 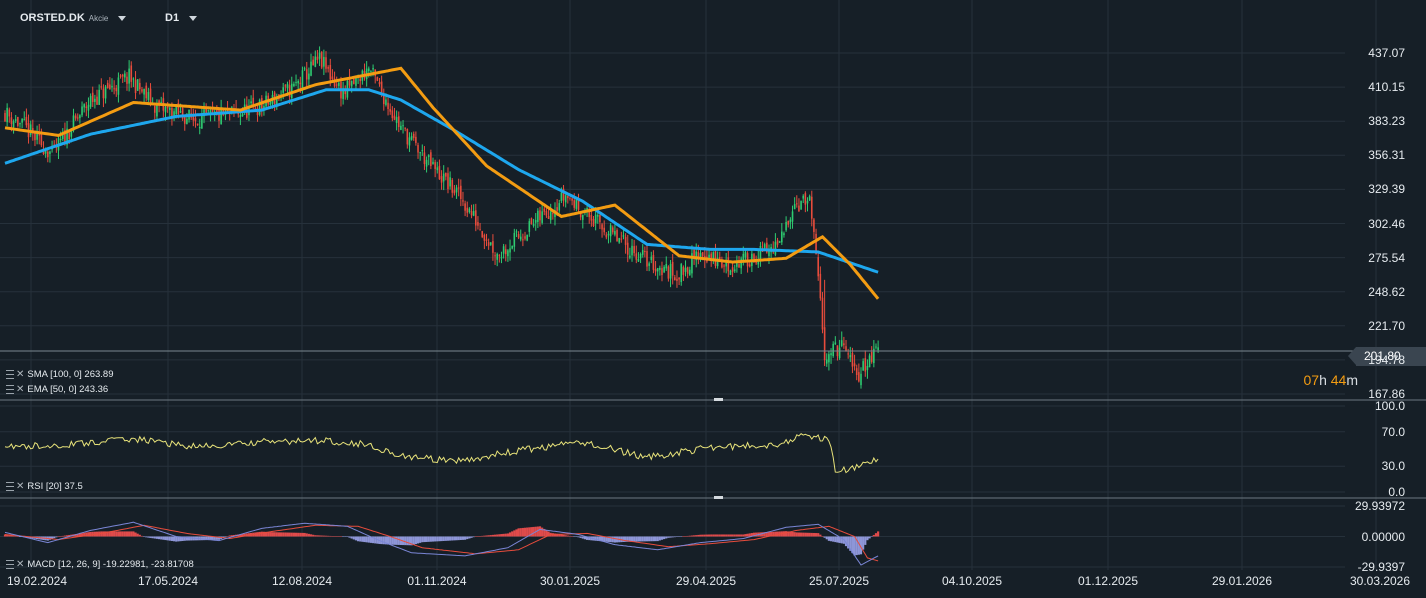 I want to click on time-axis-label: 29.01.2026, so click(x=1242, y=581).